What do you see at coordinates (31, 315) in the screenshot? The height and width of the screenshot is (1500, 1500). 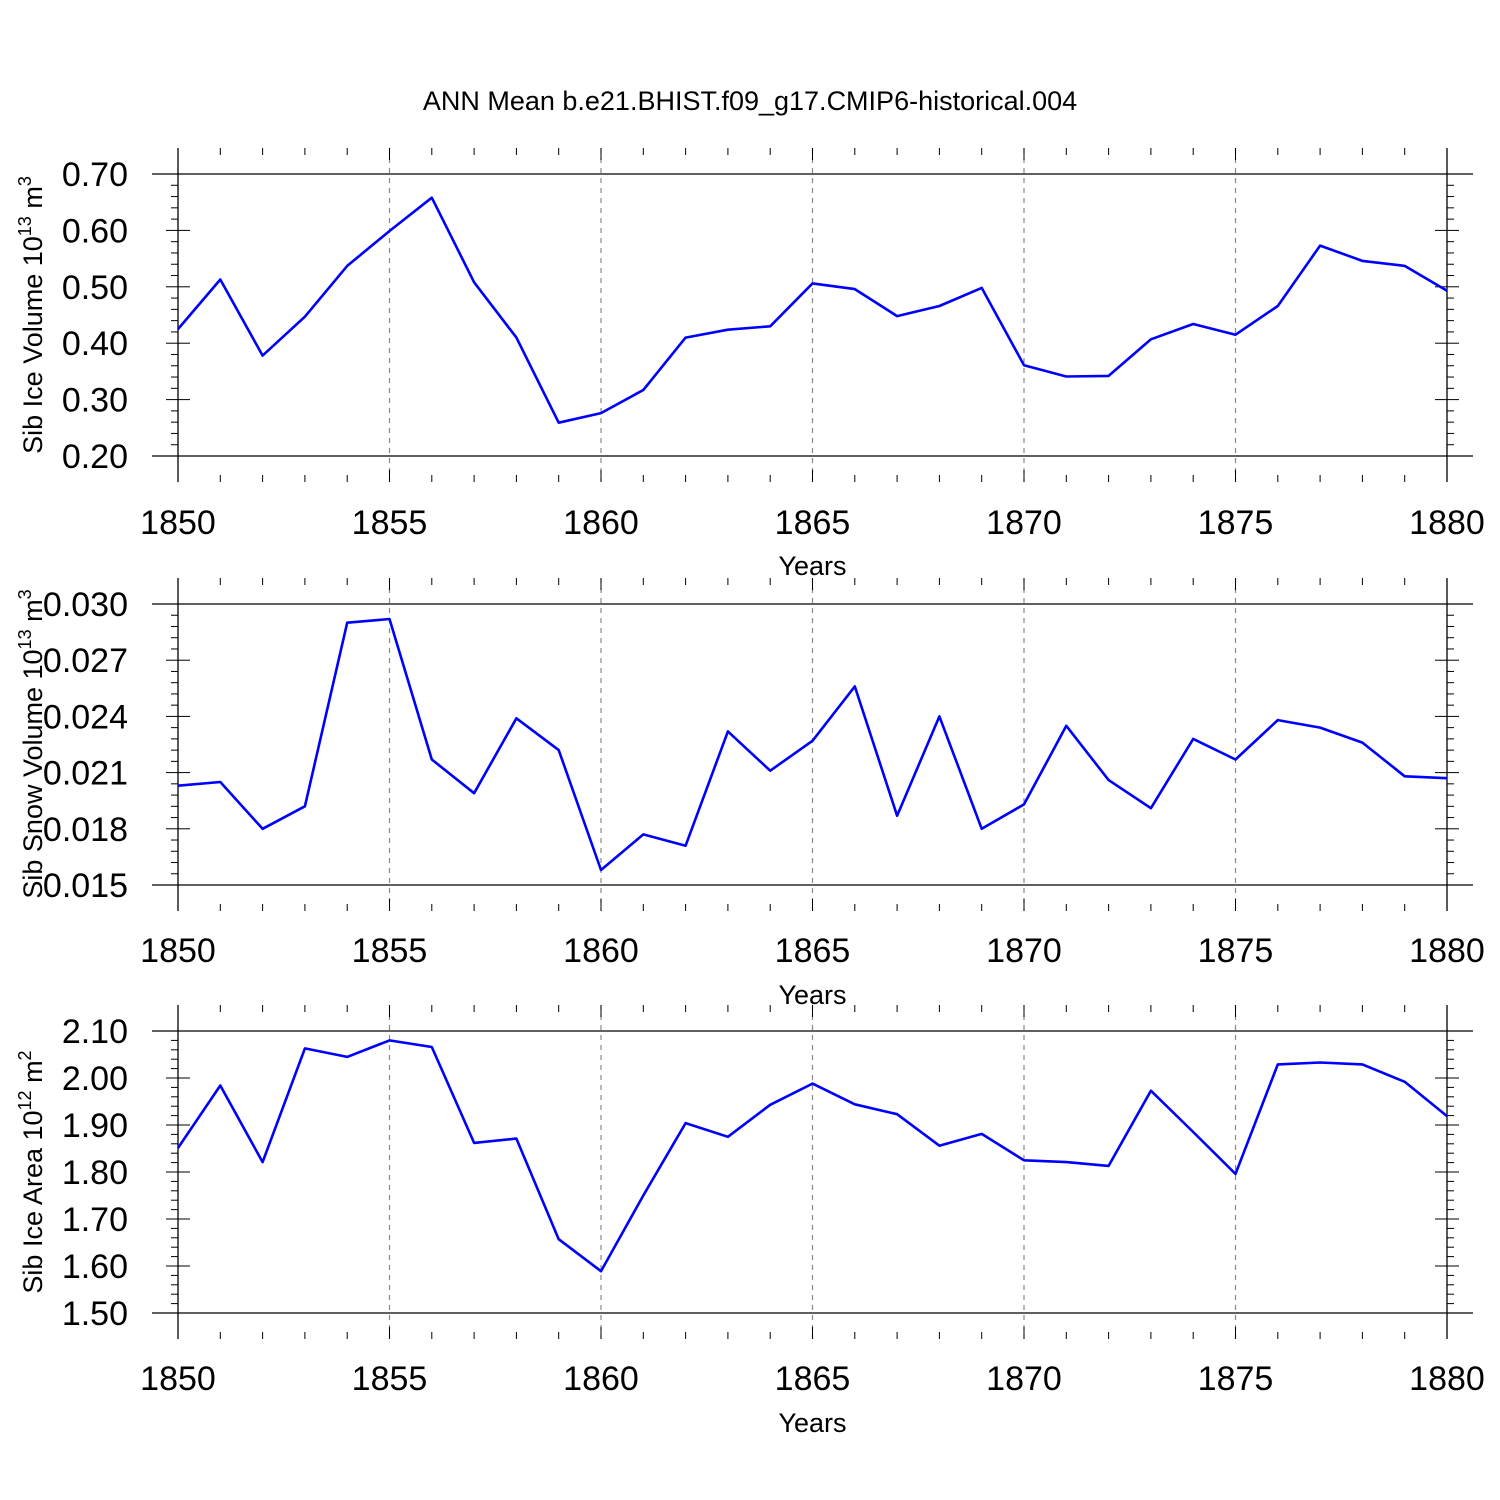 I see `y-axis-label: Sib Ice Volume 1013 m3` at bounding box center [31, 315].